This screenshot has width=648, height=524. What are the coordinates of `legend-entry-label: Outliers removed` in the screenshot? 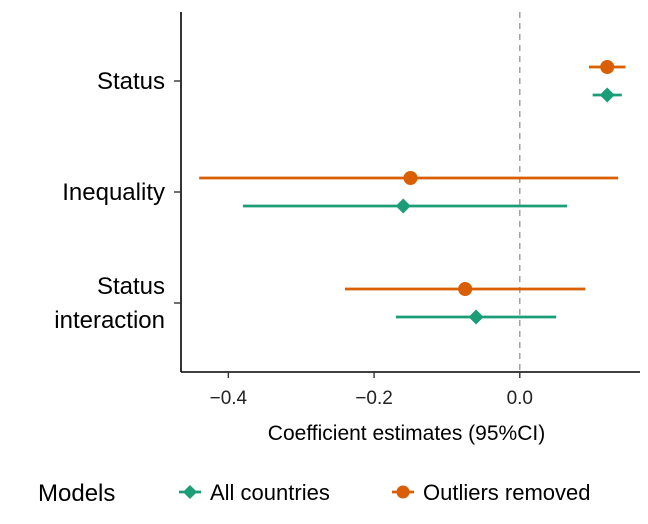 It's located at (507, 492).